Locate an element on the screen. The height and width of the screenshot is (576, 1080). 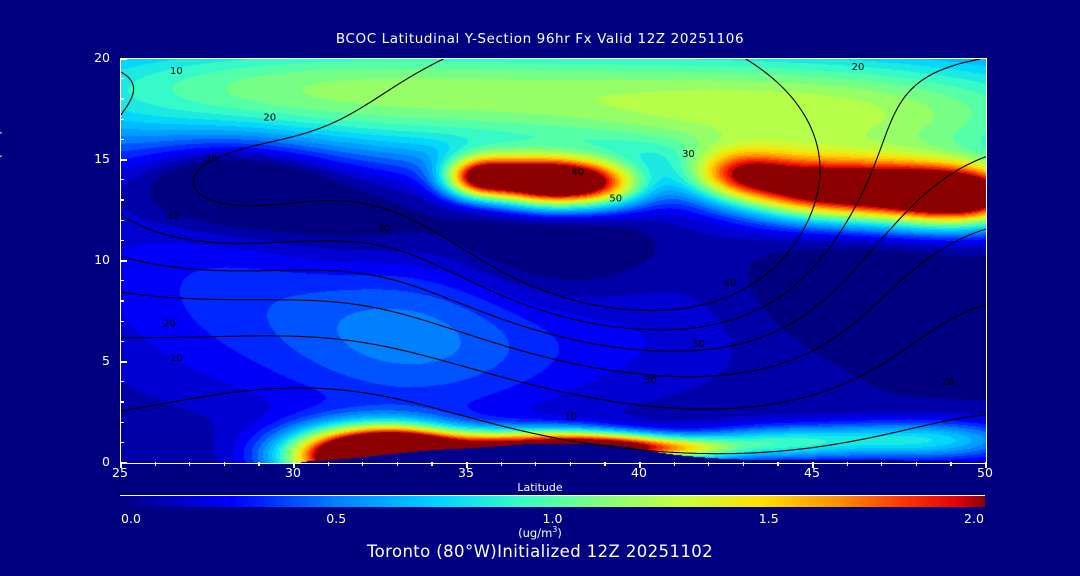
figure-caption: Toronto (80°W)Initialized 12Z 20251102 is located at coordinates (540, 551).